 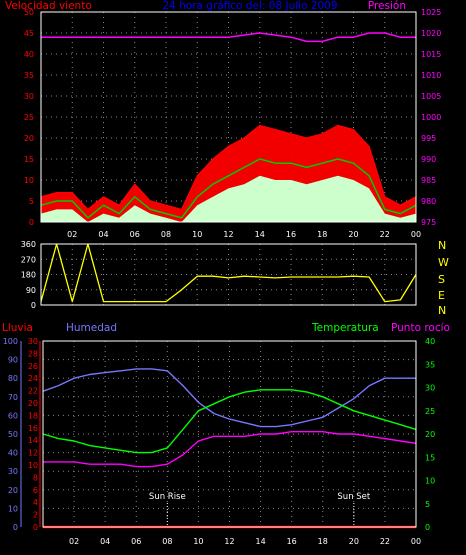 What do you see at coordinates (427, 504) in the screenshot?
I see `temperature-y-tick-label: 5` at bounding box center [427, 504].